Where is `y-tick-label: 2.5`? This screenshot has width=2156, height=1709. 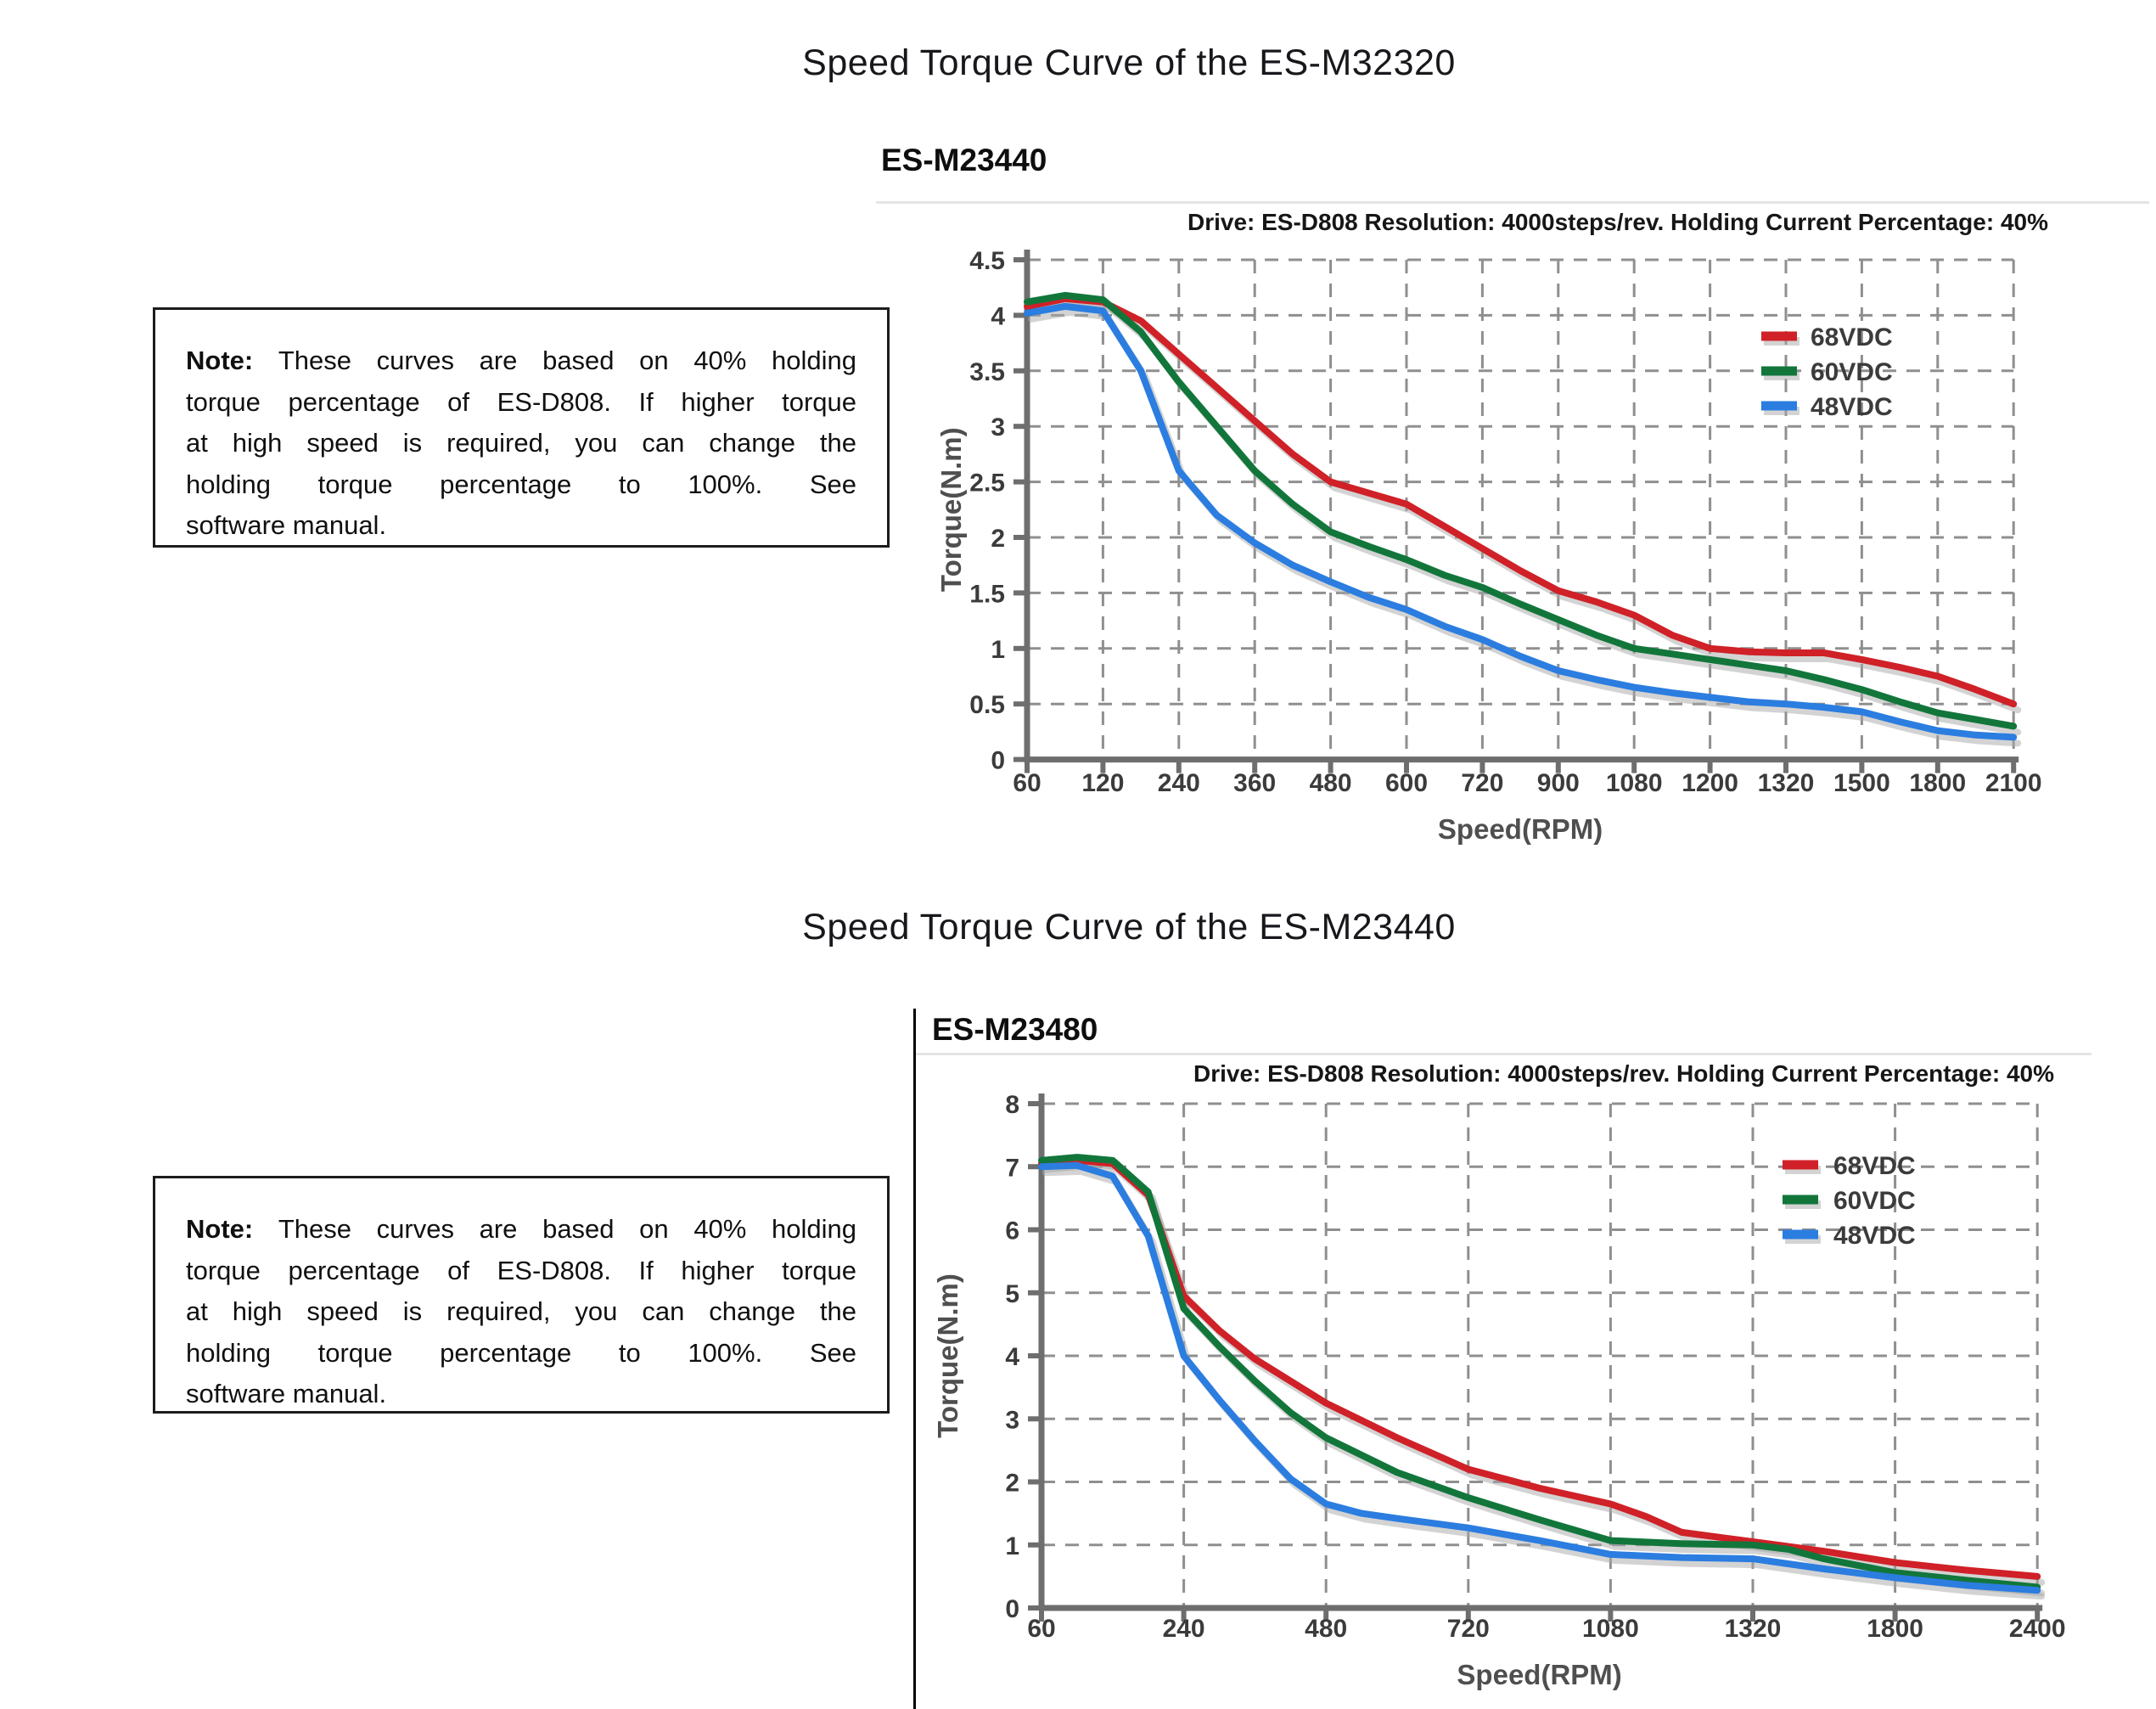
y-tick-label: 2.5 is located at coordinates (987, 483).